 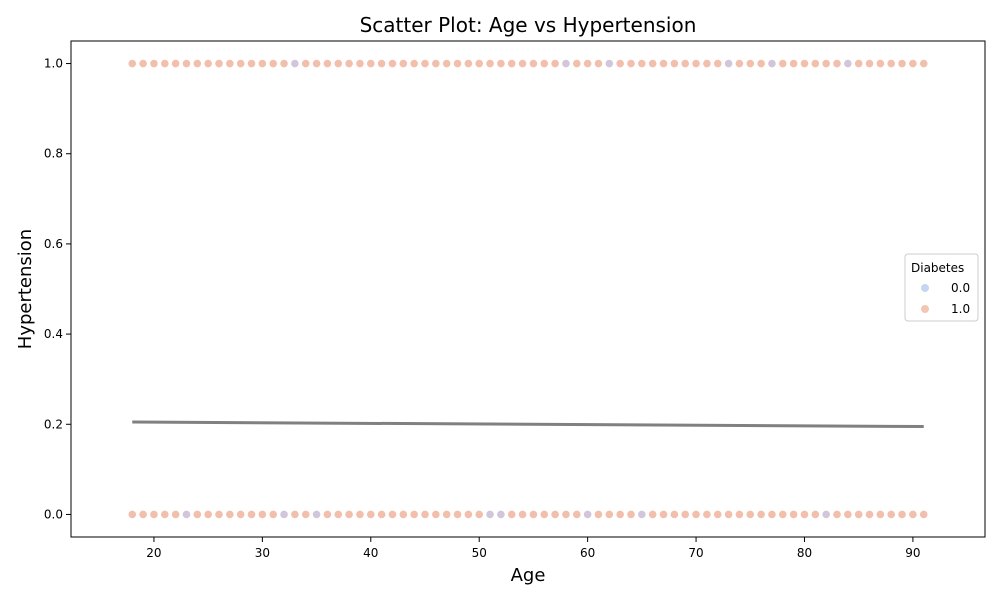 What do you see at coordinates (57, 289) in the screenshot?
I see `y-axis-ticks: 0.0 0.2 0.4 0.6 0.8 1.0` at bounding box center [57, 289].